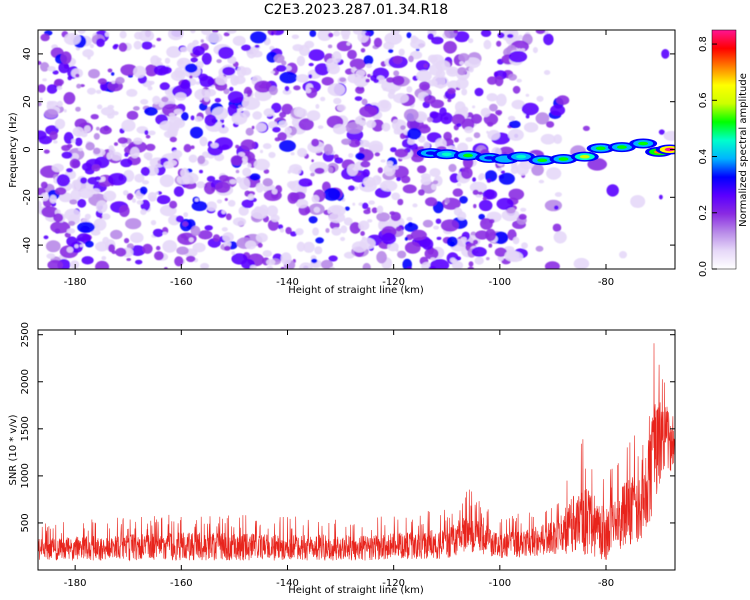 This screenshot has width=750, height=600. What do you see at coordinates (27, 197) in the screenshot?
I see `heatmap-y-tick-label: -20` at bounding box center [27, 197].